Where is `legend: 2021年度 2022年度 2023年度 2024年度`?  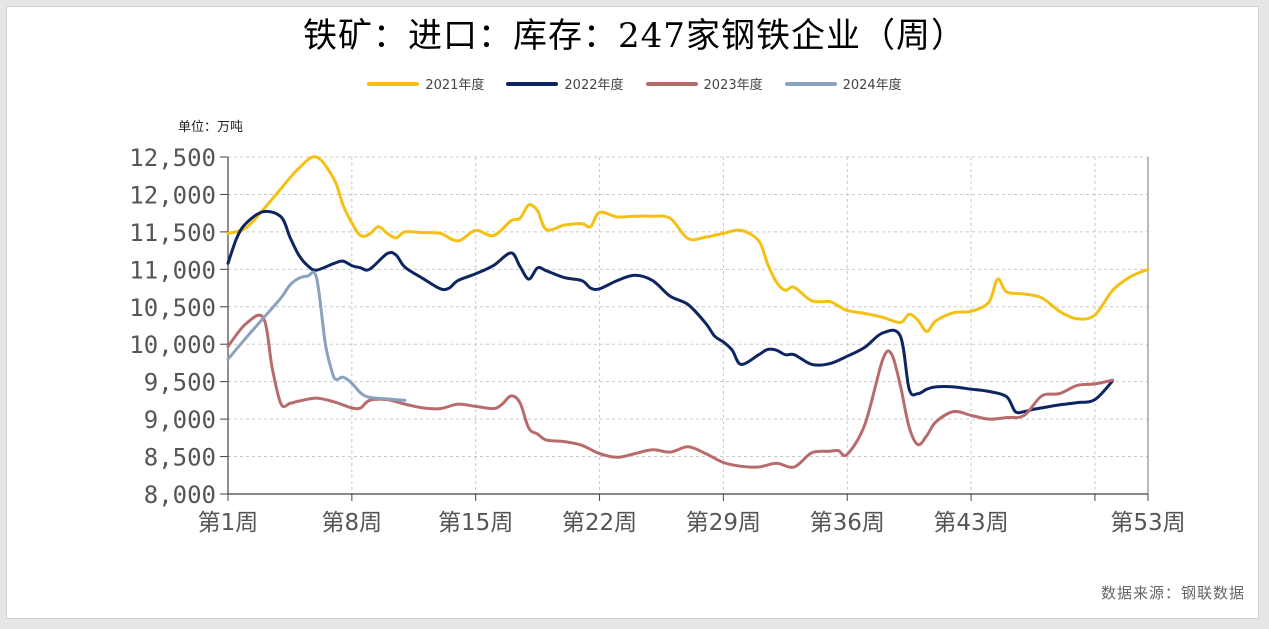 legend: 2021年度 2022年度 2023年度 2024年度 is located at coordinates (634, 83).